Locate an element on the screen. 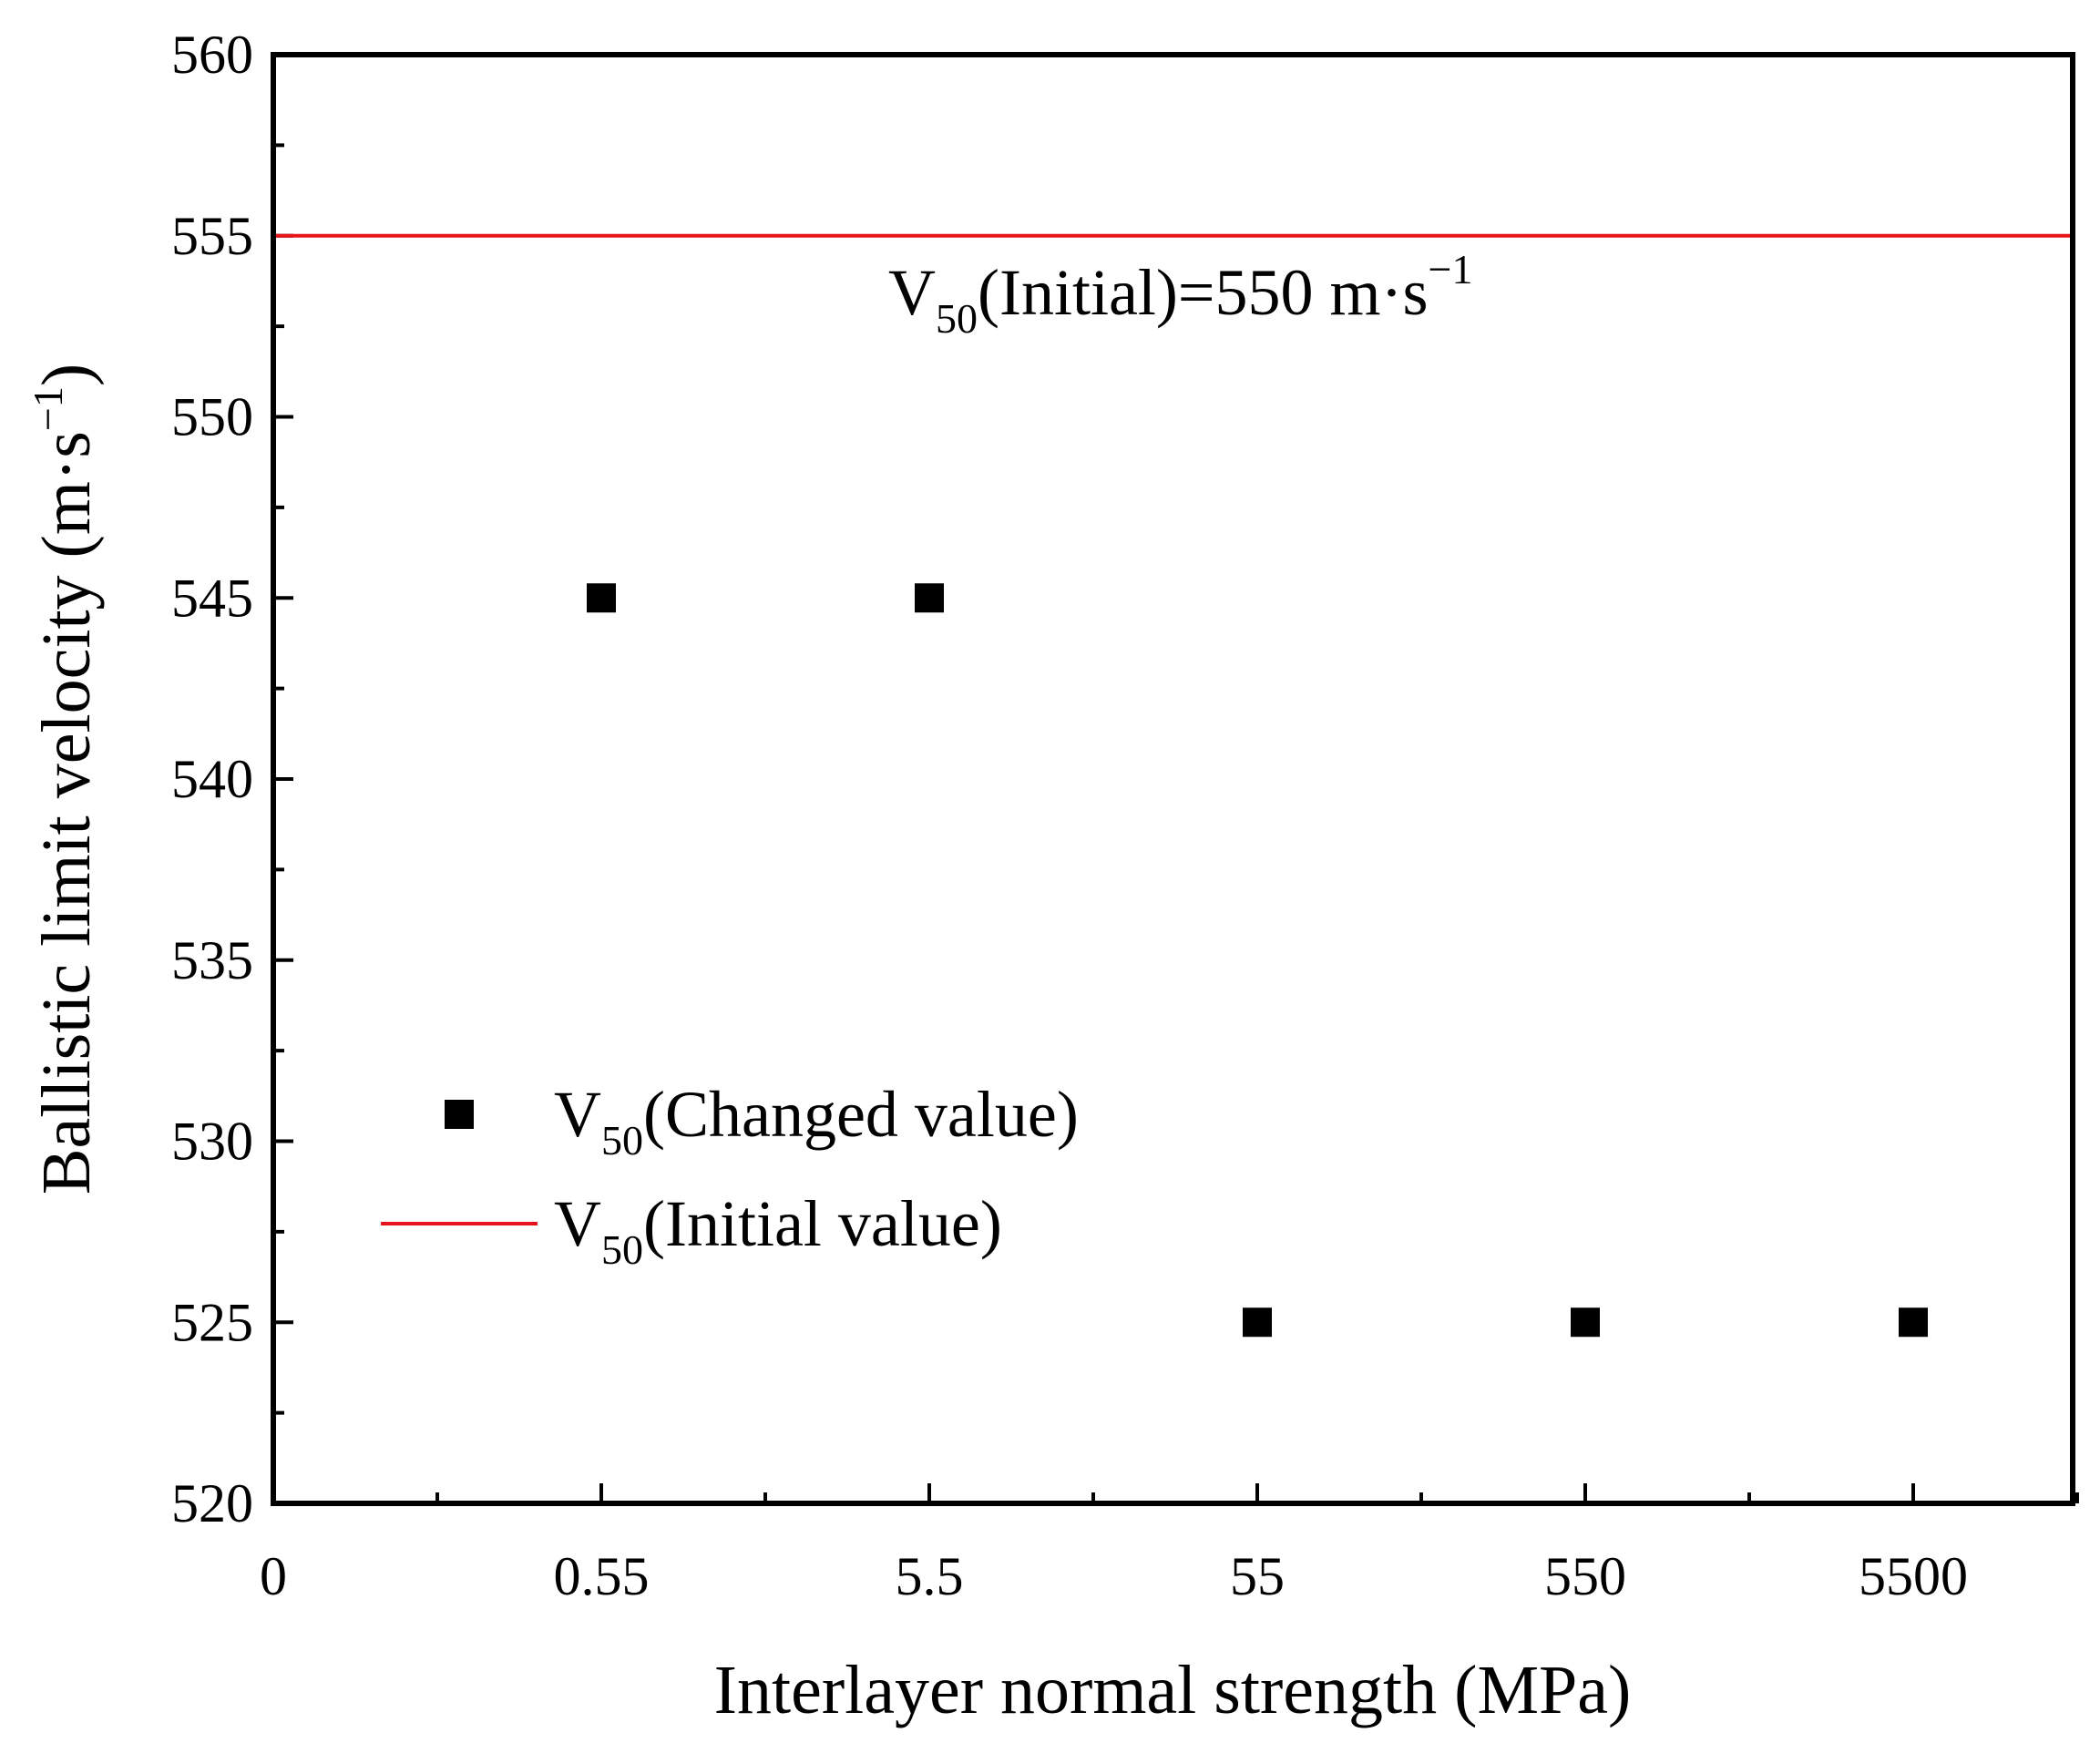 The height and width of the screenshot is (1743, 2100). x-tick-label: 5.5 is located at coordinates (930, 1576).